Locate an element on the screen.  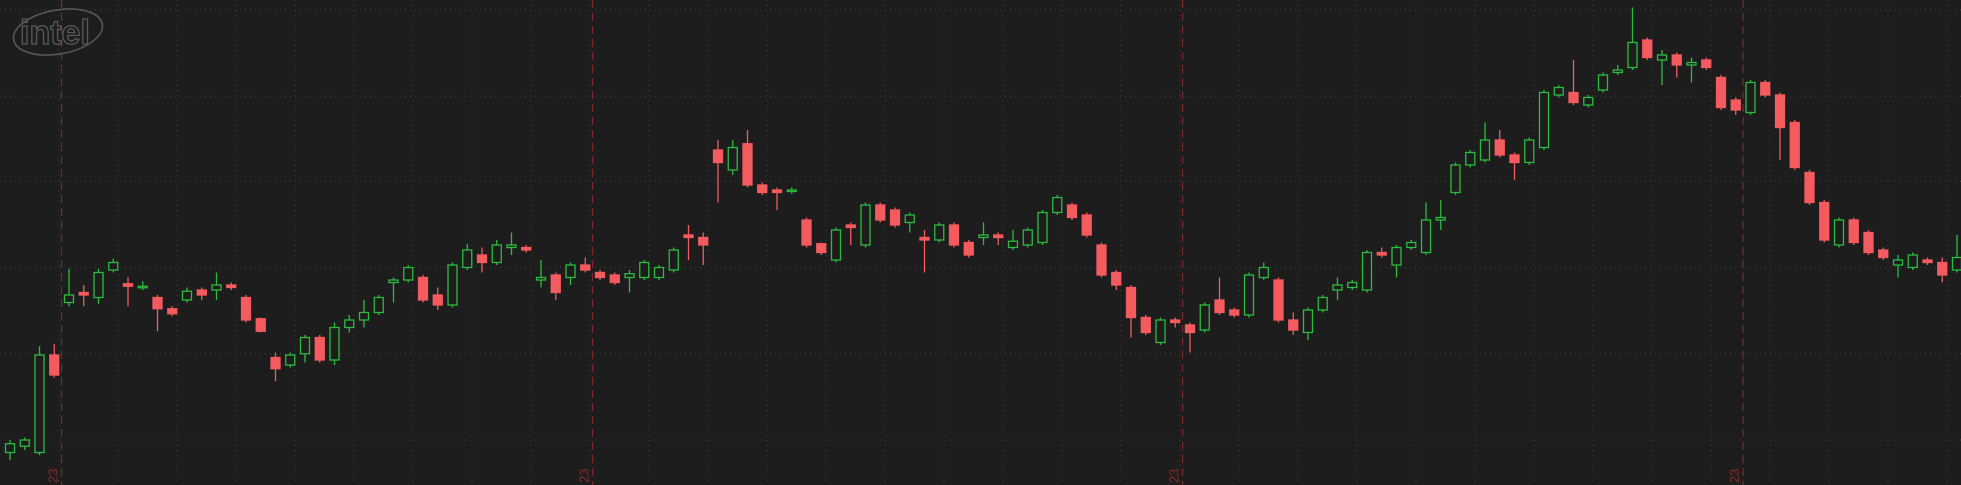
logo-swoosh is located at coordinates (58, 32).